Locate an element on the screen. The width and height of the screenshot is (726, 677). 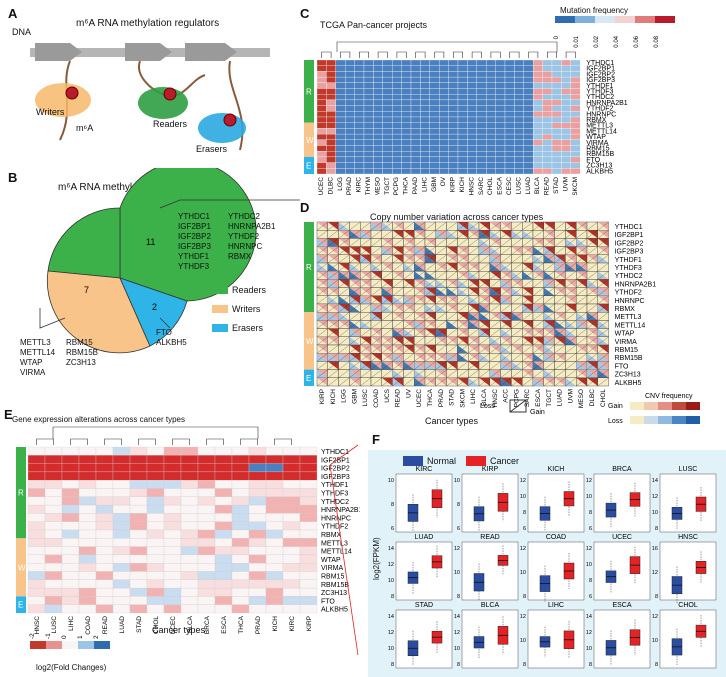
scale-tick: 1 is located at coordinates (80, 637).